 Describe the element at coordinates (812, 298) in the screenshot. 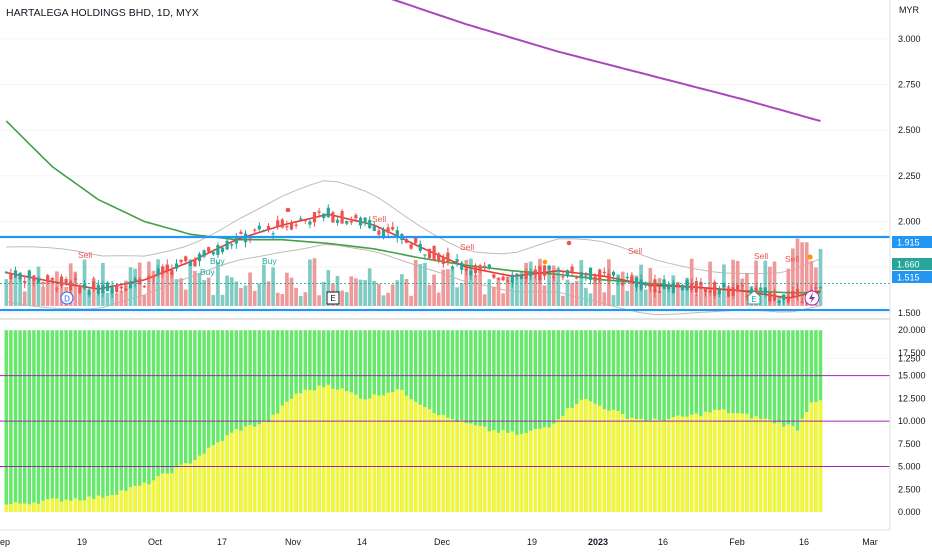

I see `lightning-icon` at that location.